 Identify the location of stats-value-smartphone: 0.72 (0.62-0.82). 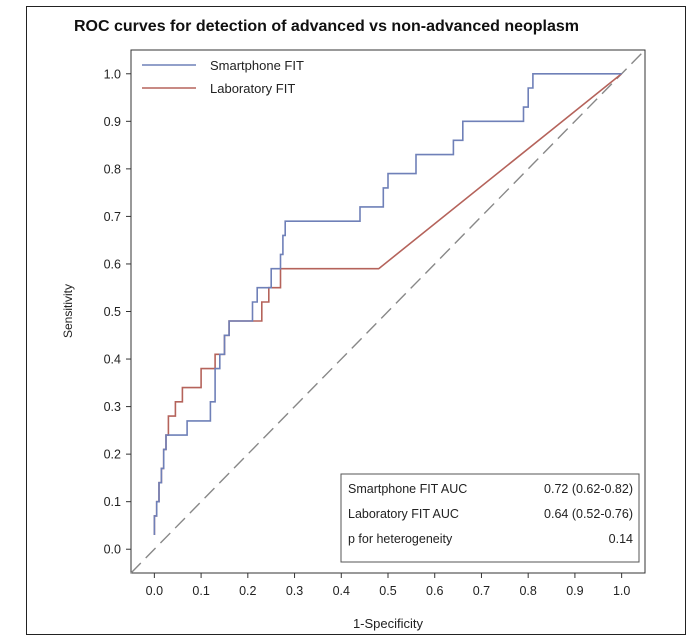
(588, 489).